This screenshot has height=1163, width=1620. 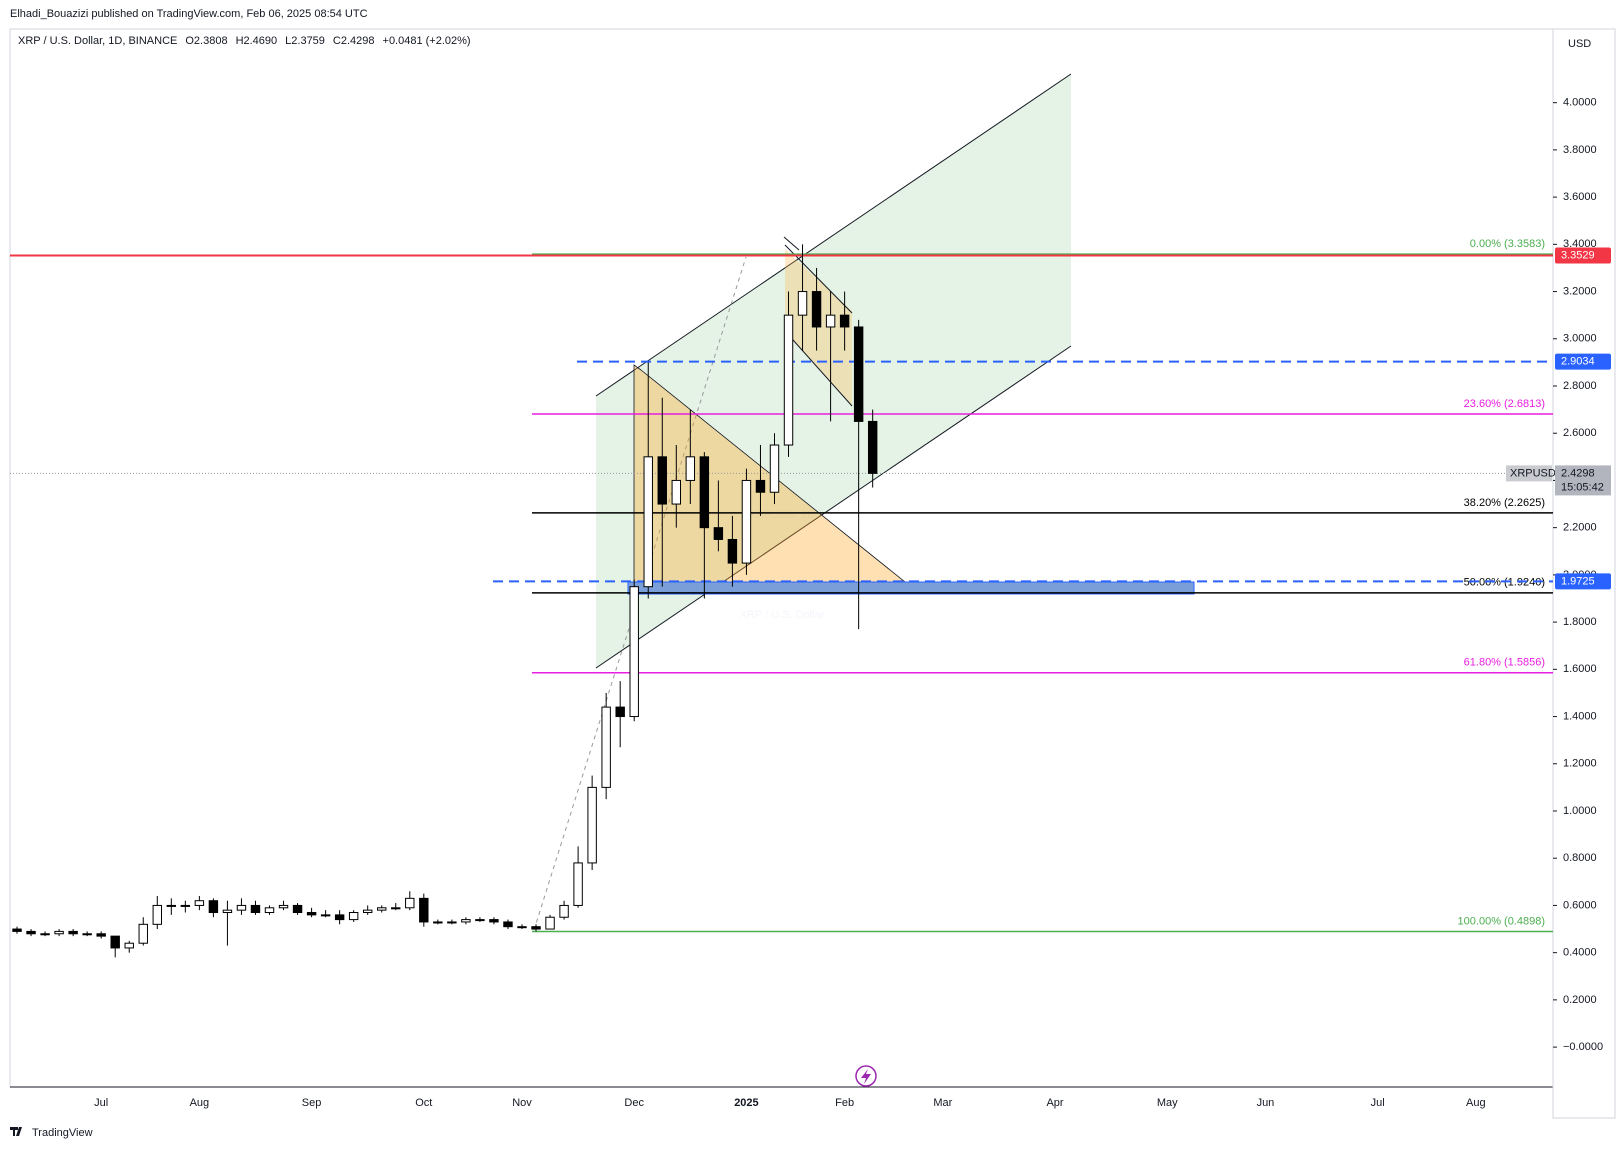 What do you see at coordinates (354, 41) in the screenshot?
I see `legend-ohlc: C2.4298` at bounding box center [354, 41].